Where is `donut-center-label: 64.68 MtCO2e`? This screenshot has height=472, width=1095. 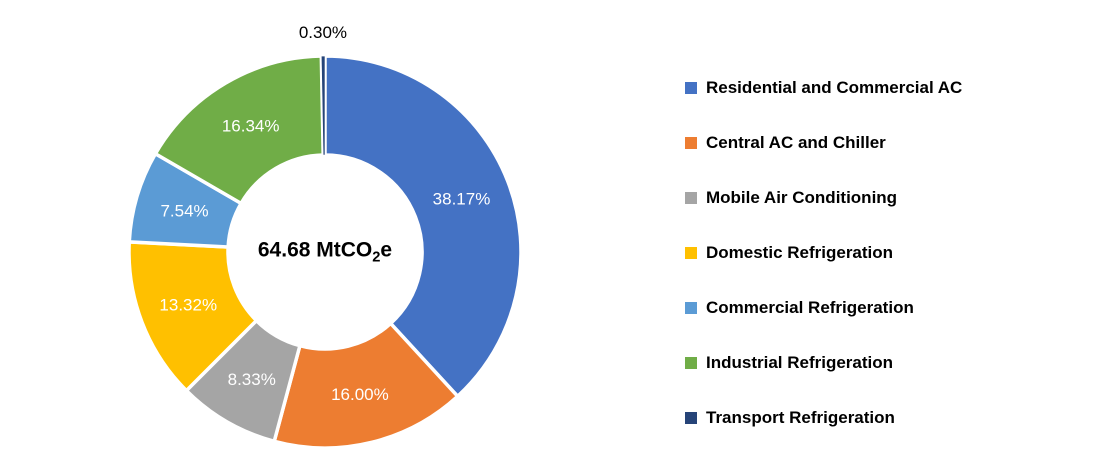 donut-center-label: 64.68 MtCO2e is located at coordinates (325, 251).